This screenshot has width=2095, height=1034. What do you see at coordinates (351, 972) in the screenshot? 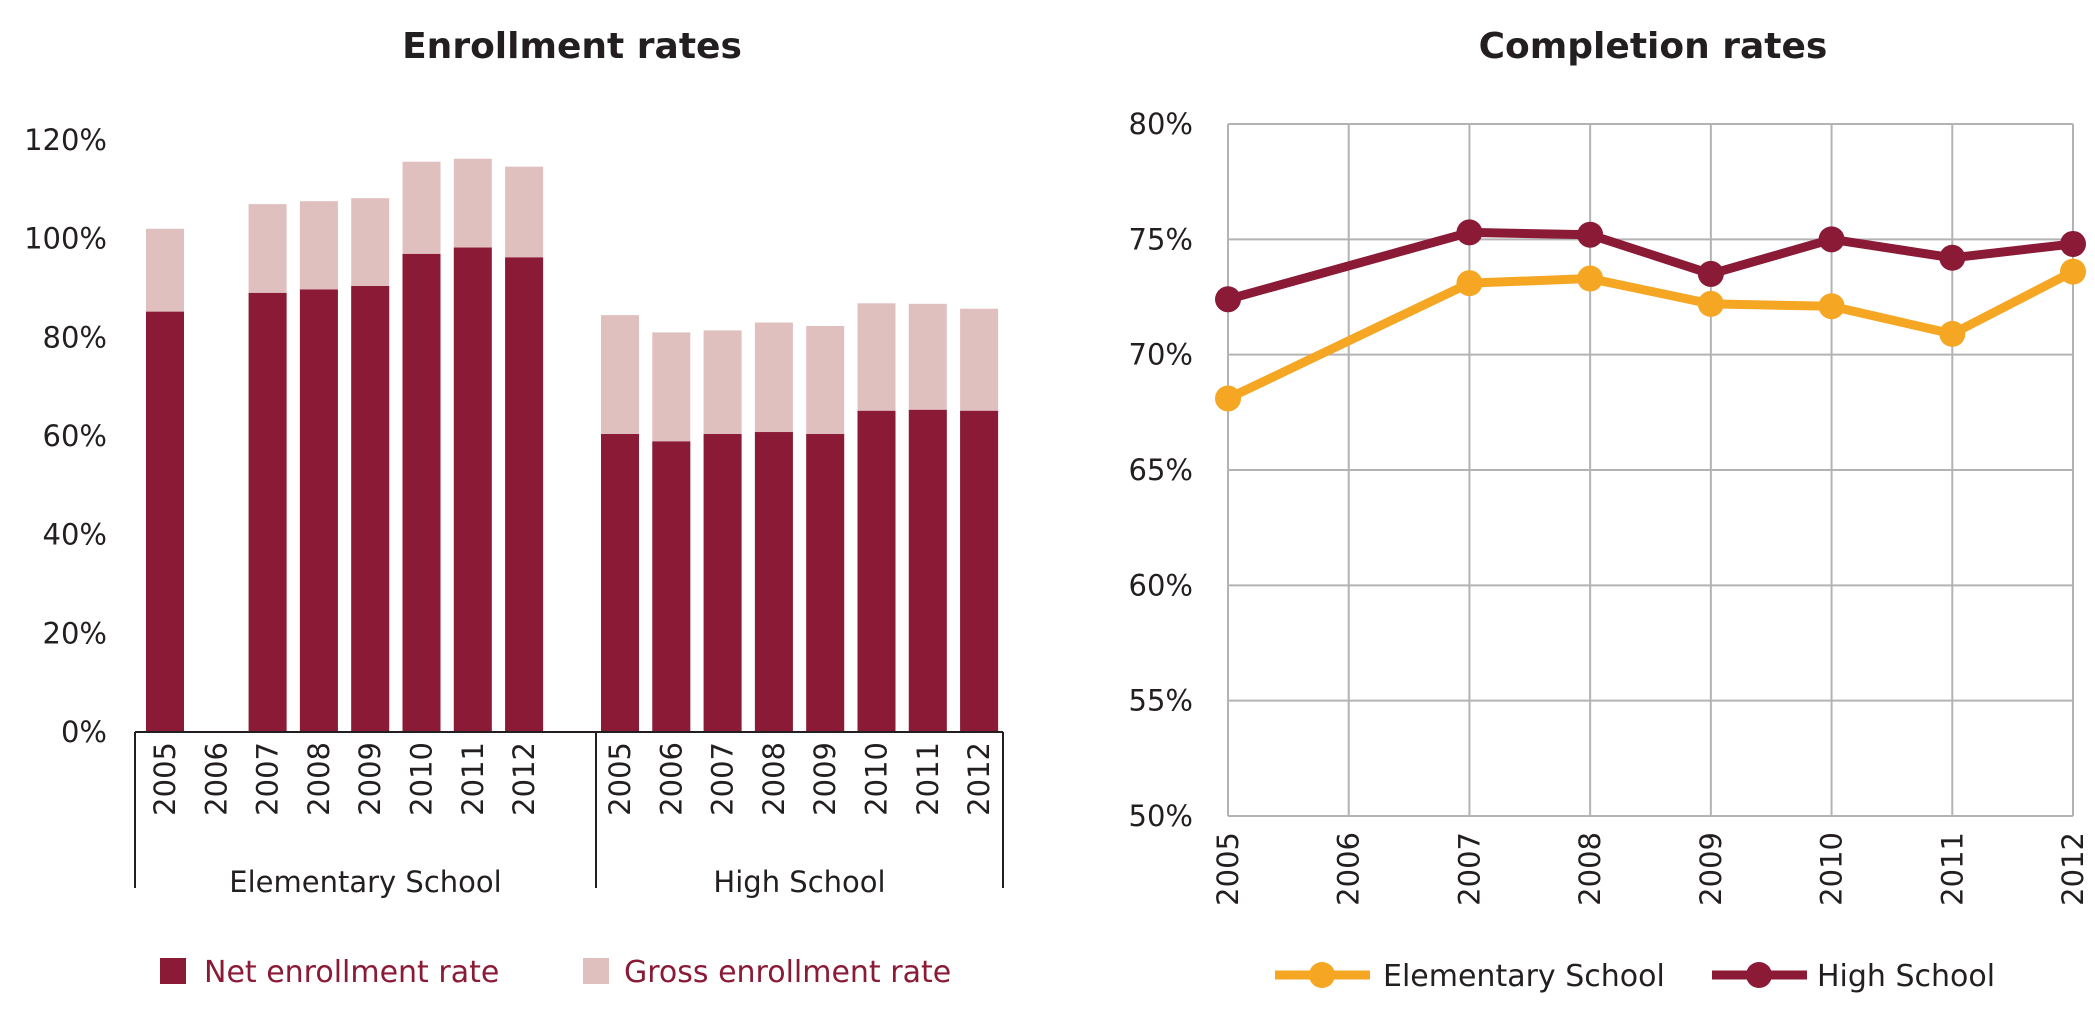
I see `legend-label-net: Net enrollment rate` at bounding box center [351, 972].